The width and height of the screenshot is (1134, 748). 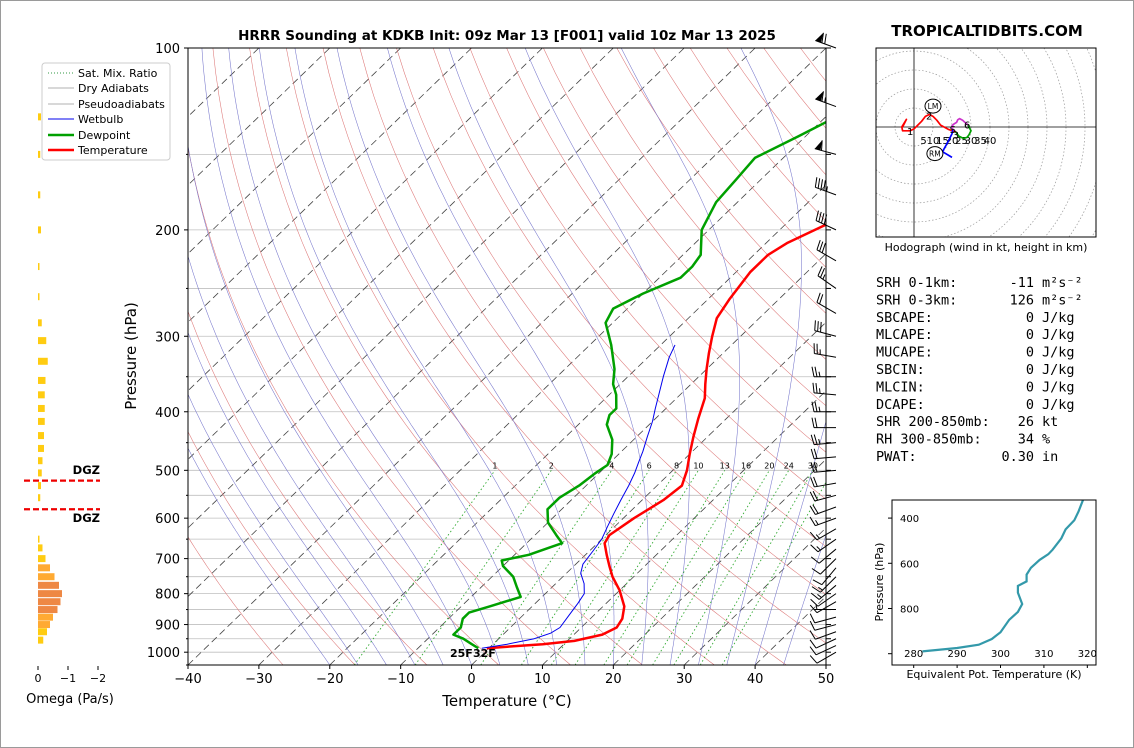 I want to click on dry-adiabat, so click(x=272, y=548).